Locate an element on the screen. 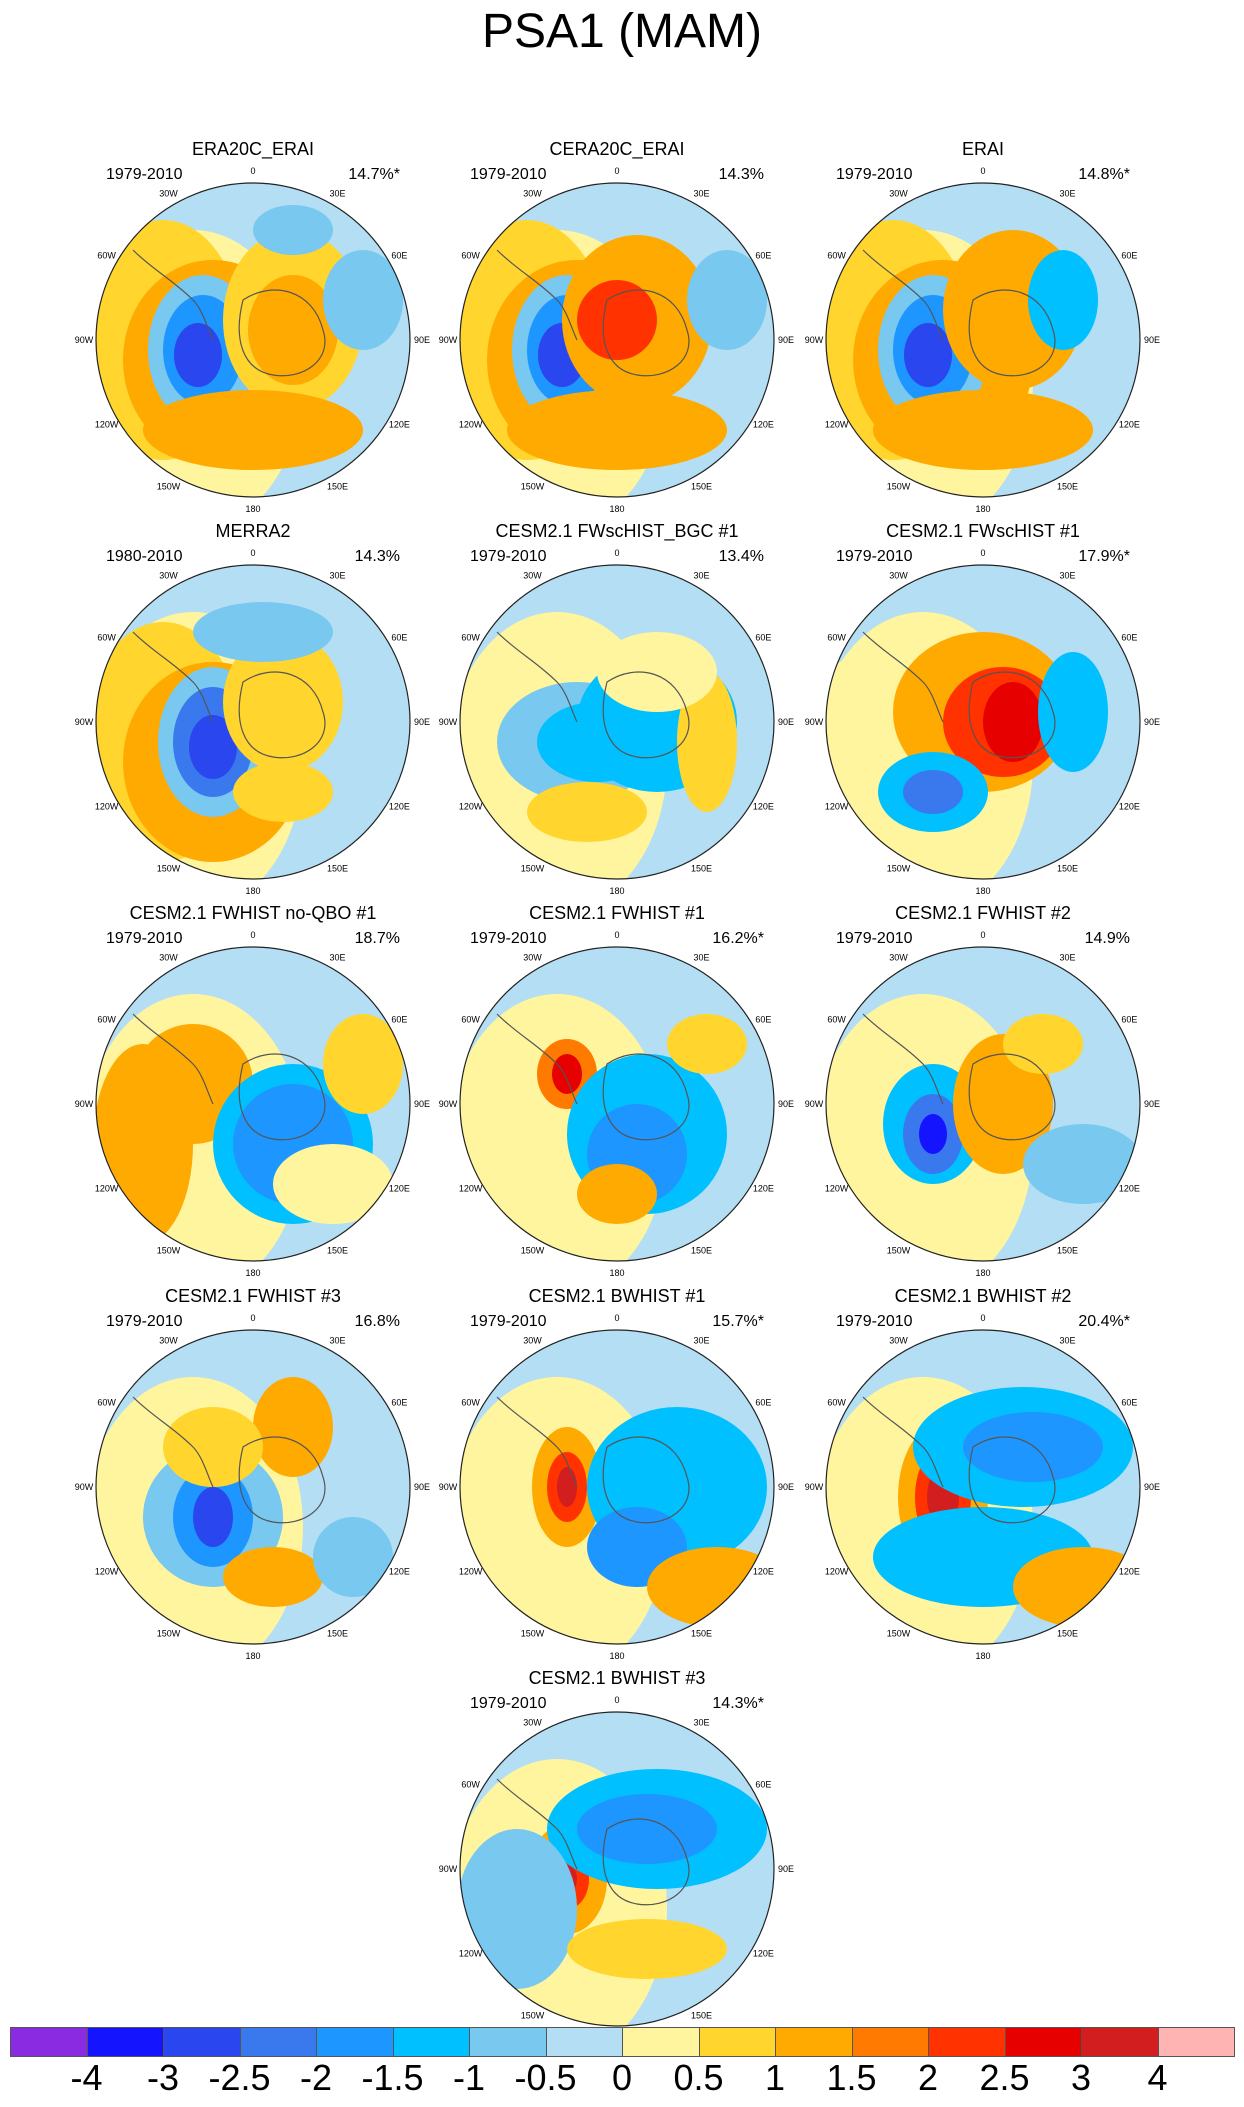 This screenshot has height=2107, width=1244. colorbar-tick-label: 1 is located at coordinates (775, 2077).